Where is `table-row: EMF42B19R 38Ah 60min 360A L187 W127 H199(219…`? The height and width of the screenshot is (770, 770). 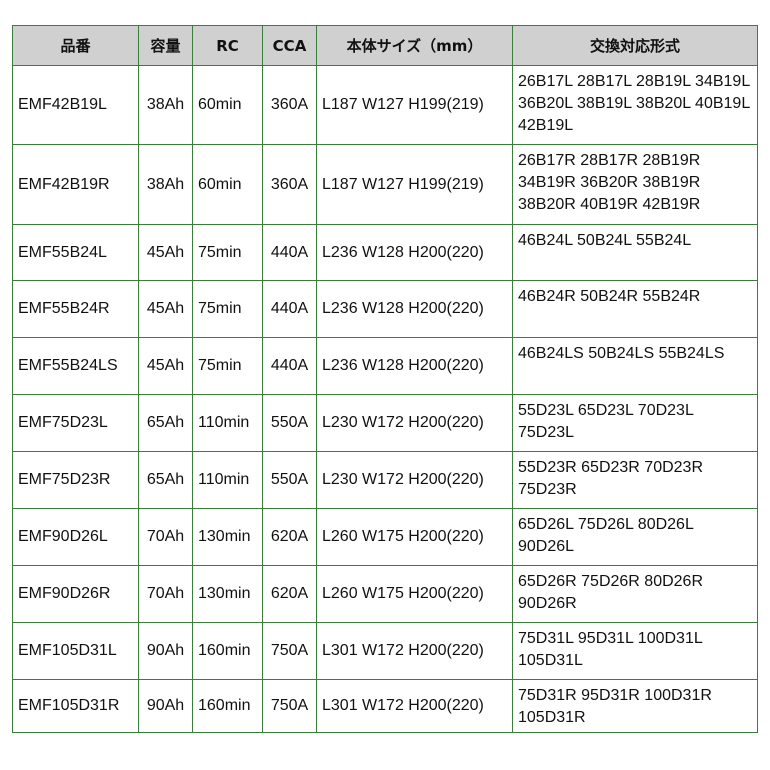
table-row: EMF42B19R 38Ah 60min 360A L187 W127 H199(219… is located at coordinates (385, 184).